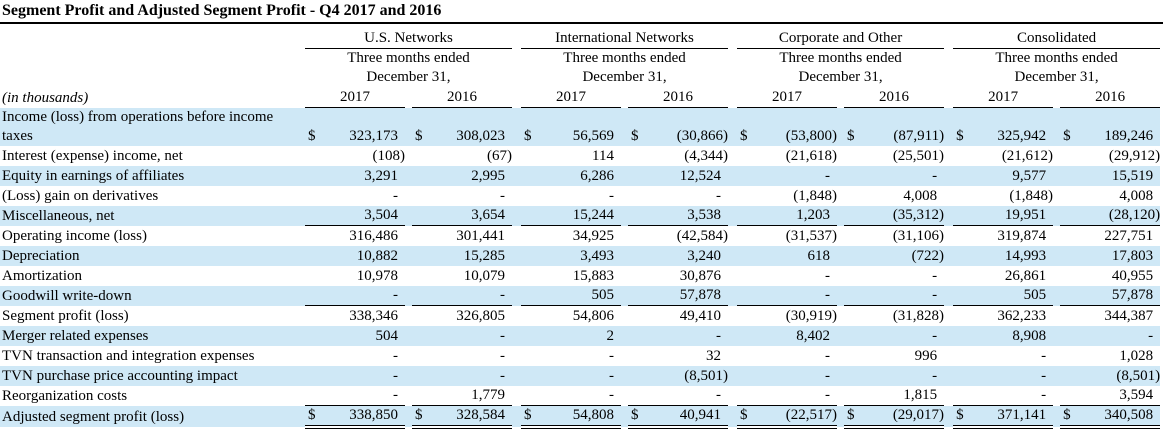 Image resolution: width=1163 pixels, height=441 pixels. I want to click on cell-value: 32, so click(714, 355).